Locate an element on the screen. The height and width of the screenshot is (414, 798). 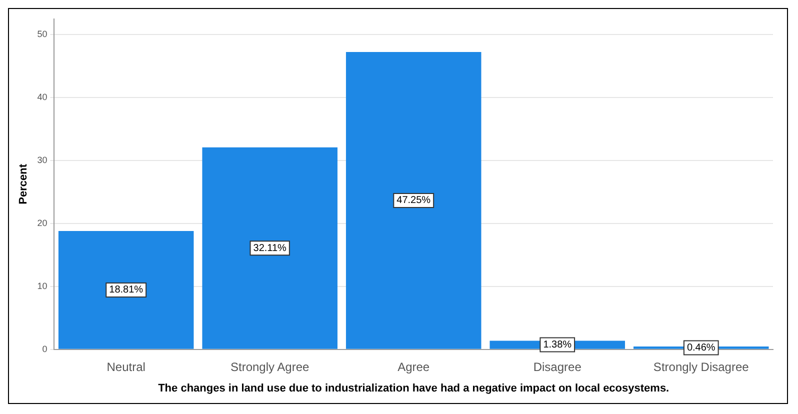
data-label: 0.46% is located at coordinates (701, 348).